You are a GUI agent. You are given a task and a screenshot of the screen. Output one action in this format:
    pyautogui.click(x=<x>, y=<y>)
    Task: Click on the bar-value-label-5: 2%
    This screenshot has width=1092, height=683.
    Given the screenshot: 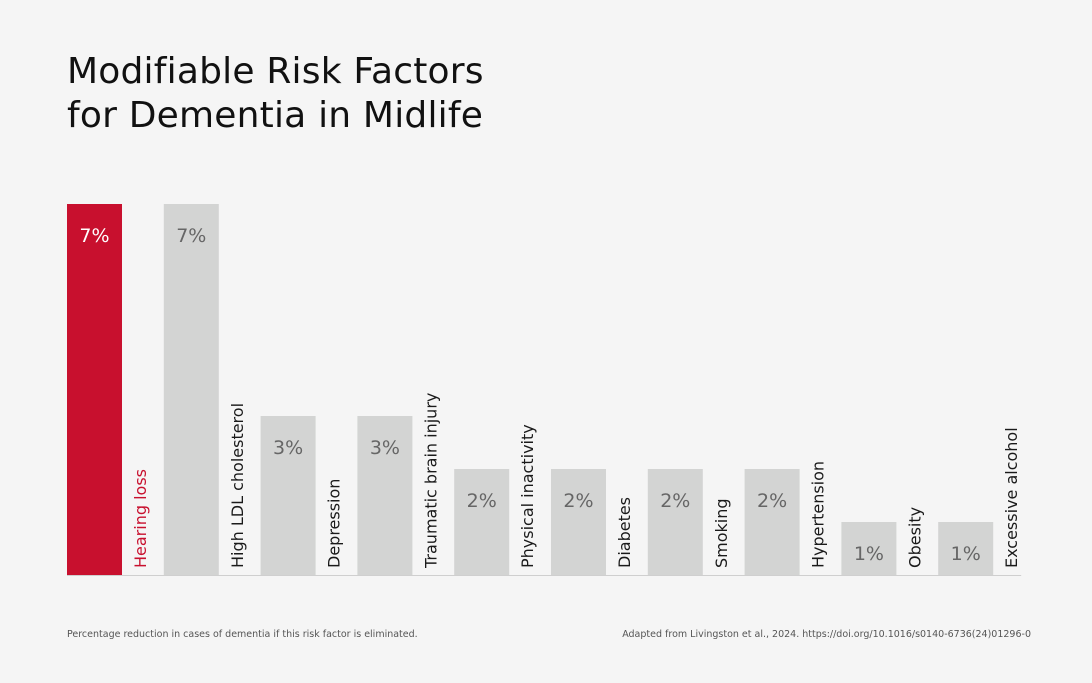 What is the action you would take?
    pyautogui.click(x=578, y=501)
    